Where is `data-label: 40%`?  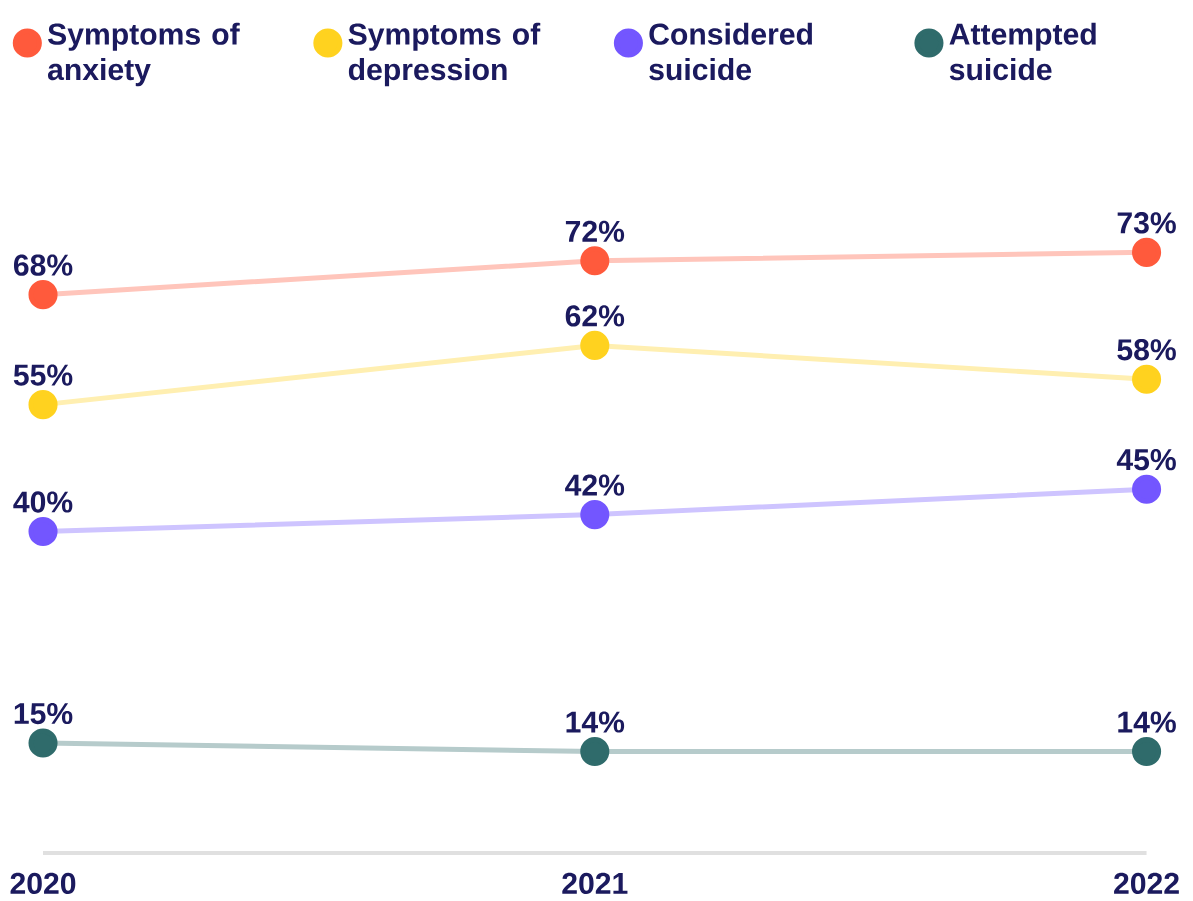
data-label: 40% is located at coordinates (43, 502).